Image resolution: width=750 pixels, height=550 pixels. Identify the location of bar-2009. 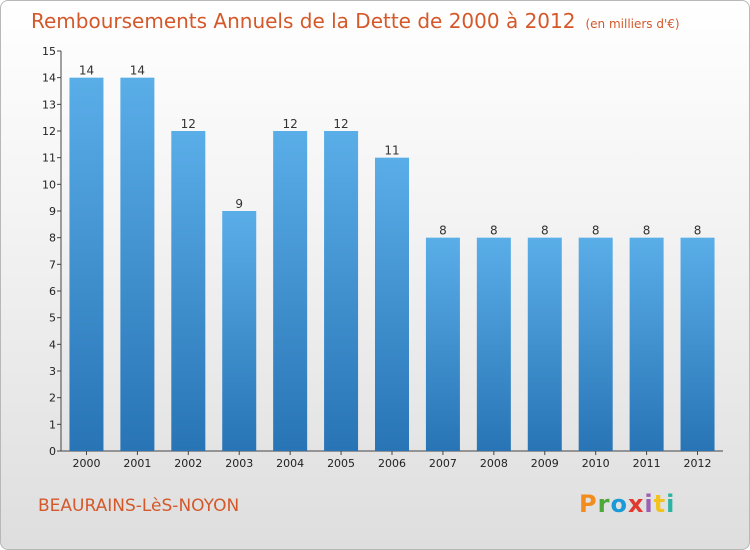
(544, 344).